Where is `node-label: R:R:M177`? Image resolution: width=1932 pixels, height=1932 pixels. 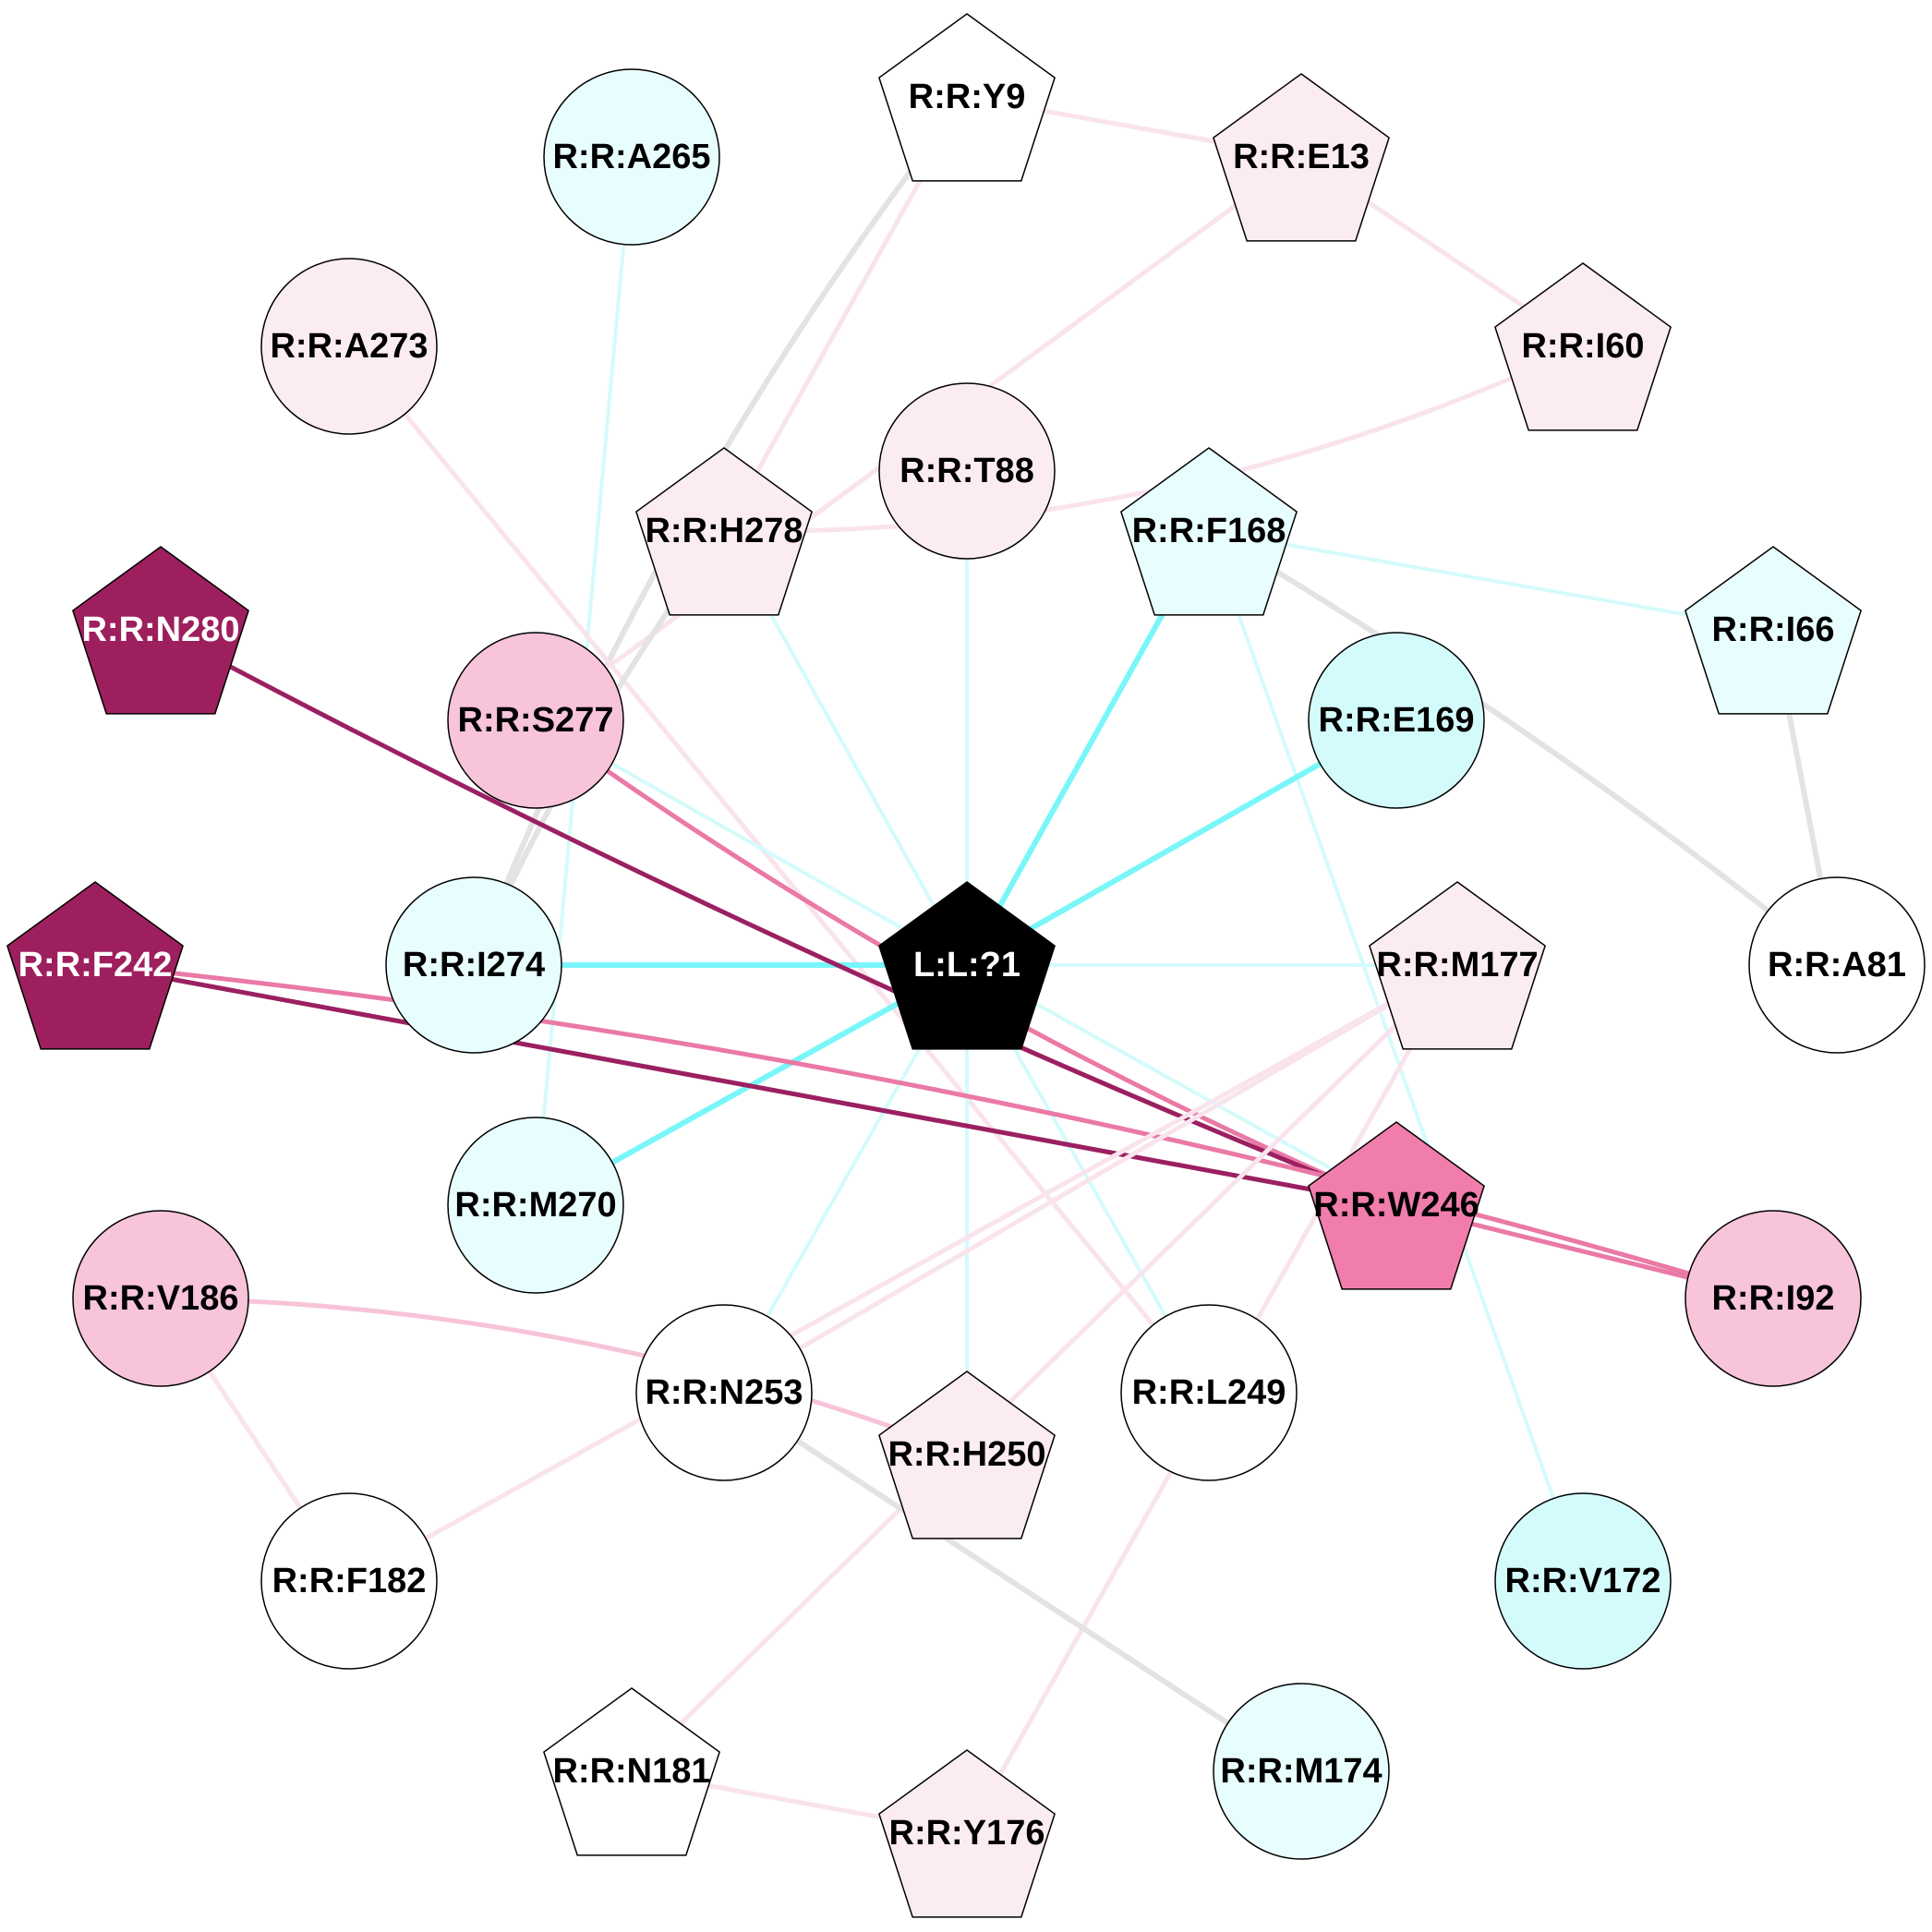
node-label: R:R:M177 is located at coordinates (1457, 965).